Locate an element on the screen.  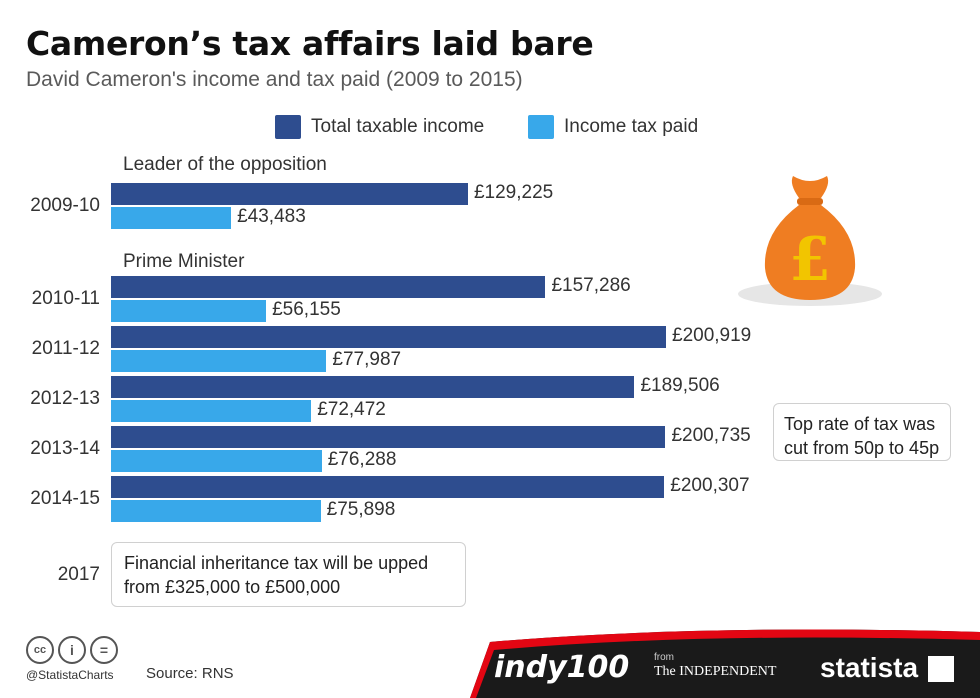
money-bag-icon: £ is located at coordinates (810, 241).